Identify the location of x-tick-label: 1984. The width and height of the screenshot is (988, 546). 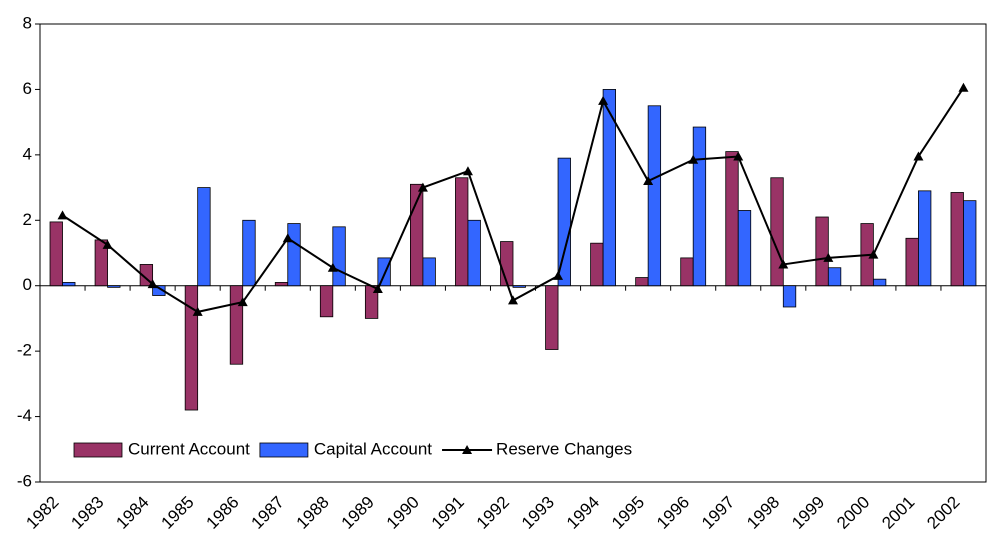
(132, 513).